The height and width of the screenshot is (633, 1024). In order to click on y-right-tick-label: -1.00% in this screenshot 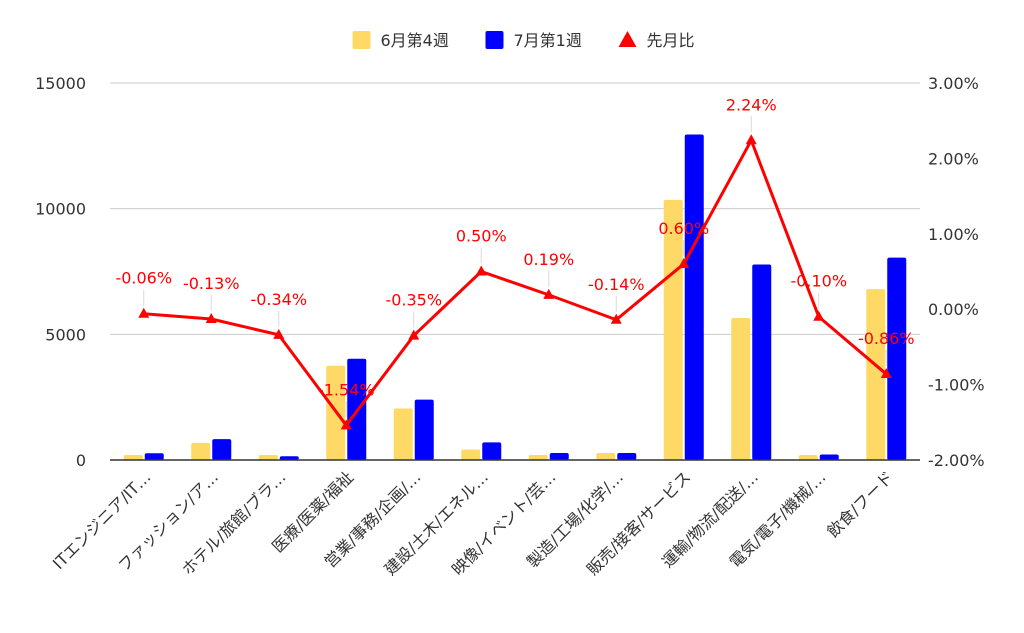, I will do `click(956, 385)`.